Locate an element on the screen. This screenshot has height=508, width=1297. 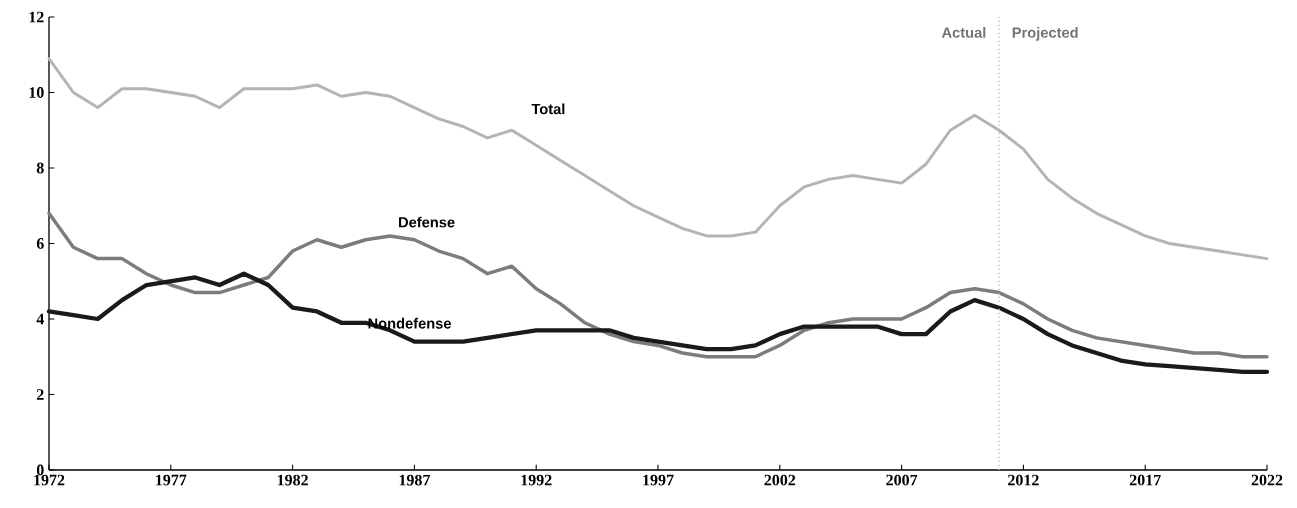
x-tick-label: 2022 is located at coordinates (1267, 480).